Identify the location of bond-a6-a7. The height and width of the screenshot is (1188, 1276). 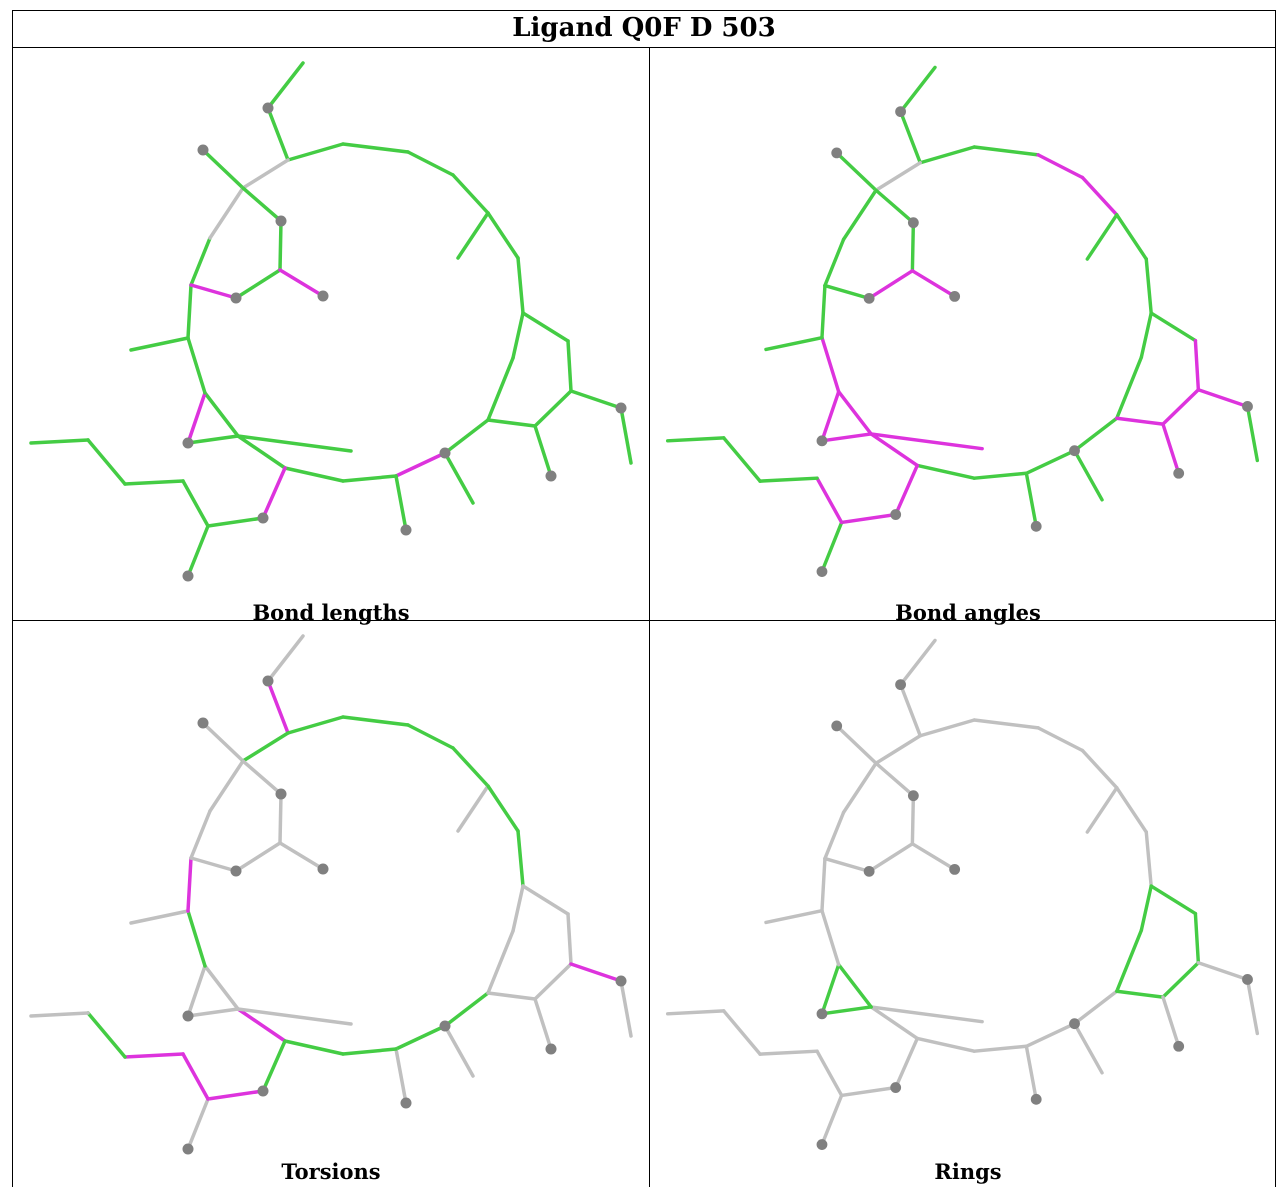
(503, 235).